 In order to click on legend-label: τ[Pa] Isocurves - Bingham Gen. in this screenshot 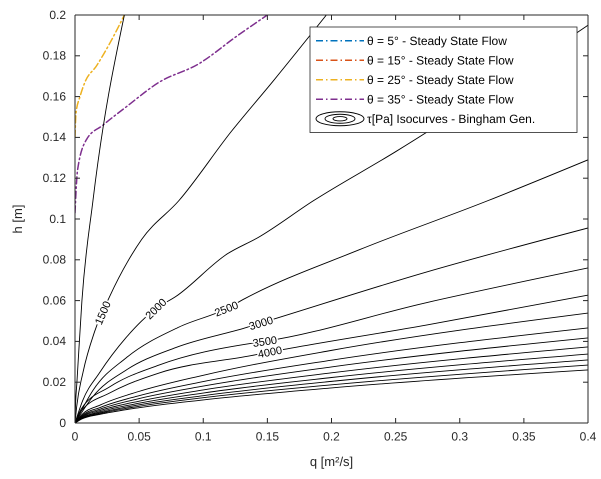, I will do `click(451, 119)`.